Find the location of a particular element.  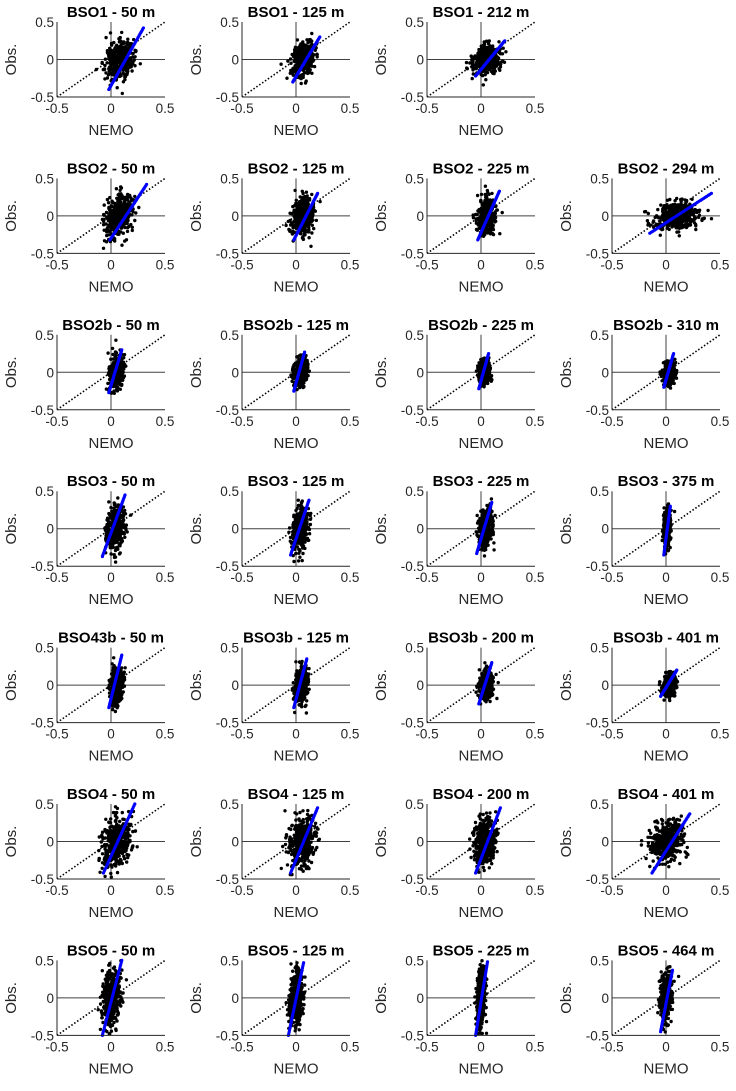

x-tick-label: -0.5 is located at coordinates (241, 108).